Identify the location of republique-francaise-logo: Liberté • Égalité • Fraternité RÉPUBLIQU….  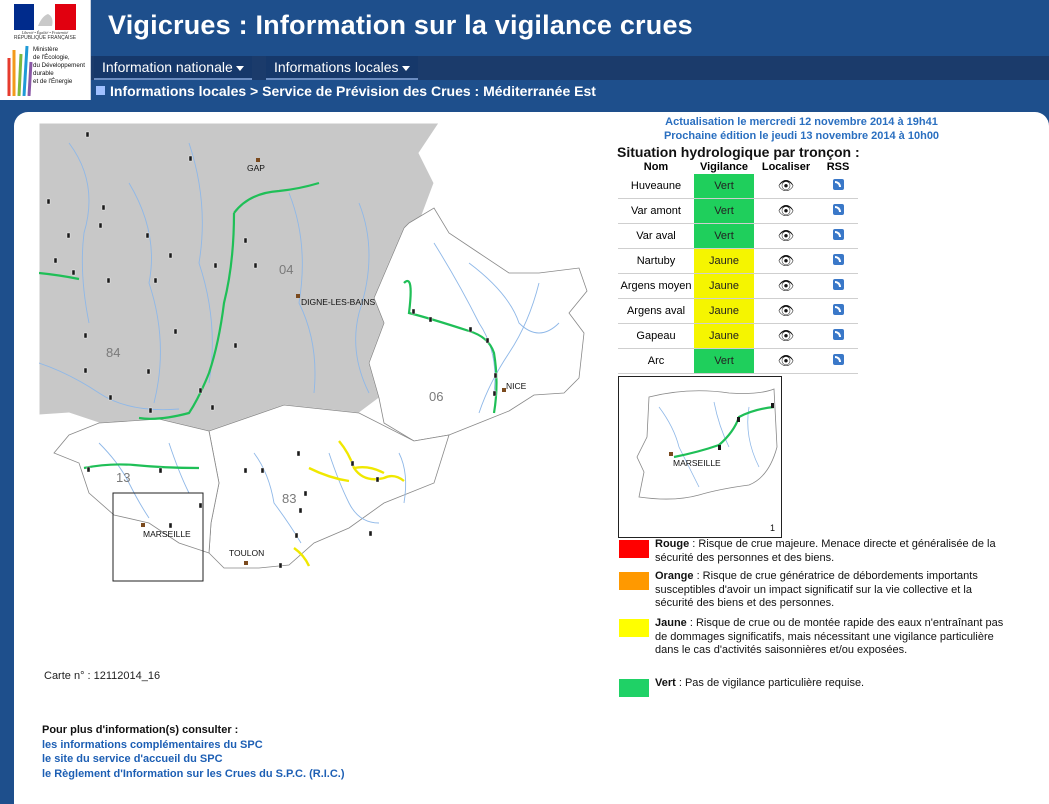
(45, 50).